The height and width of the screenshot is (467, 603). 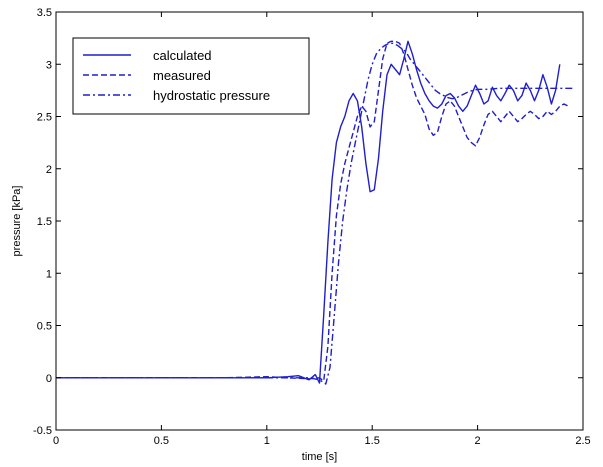 I want to click on x-tick-label: 1.5, so click(x=372, y=441).